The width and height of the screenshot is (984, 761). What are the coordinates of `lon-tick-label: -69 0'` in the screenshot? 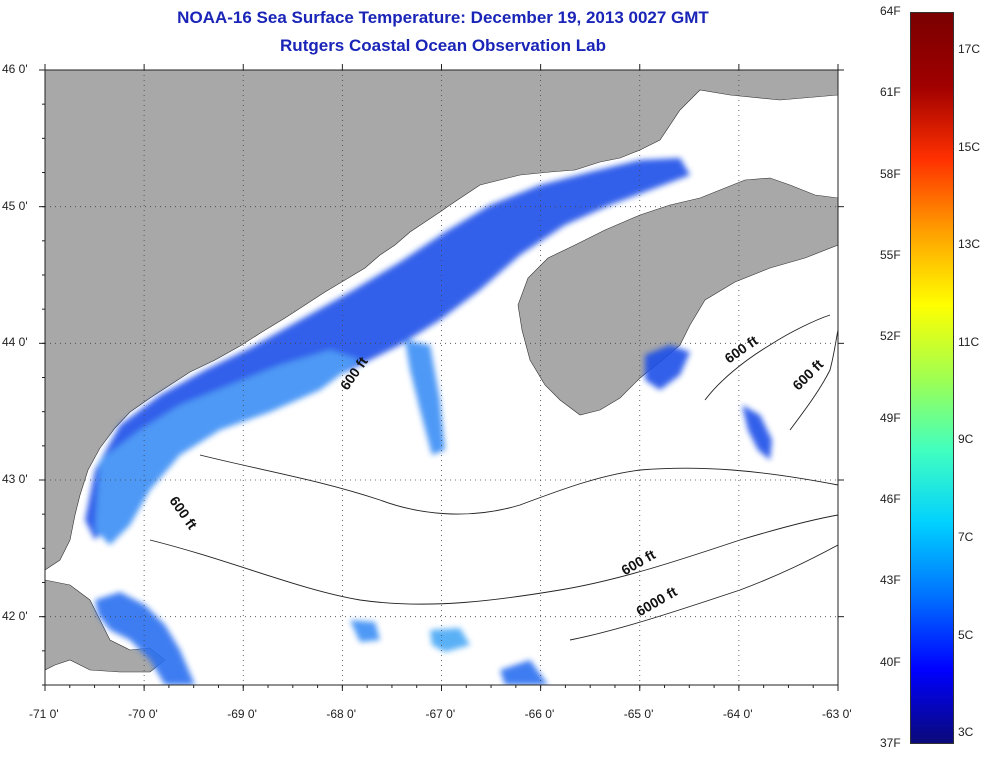 It's located at (242, 714).